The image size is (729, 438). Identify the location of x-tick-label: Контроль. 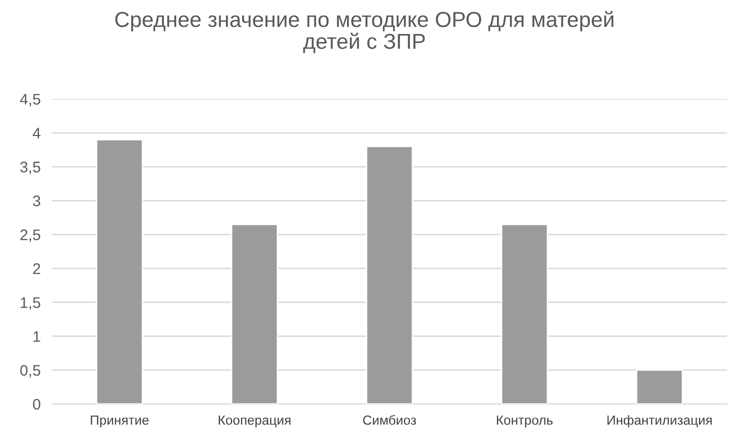
(524, 422).